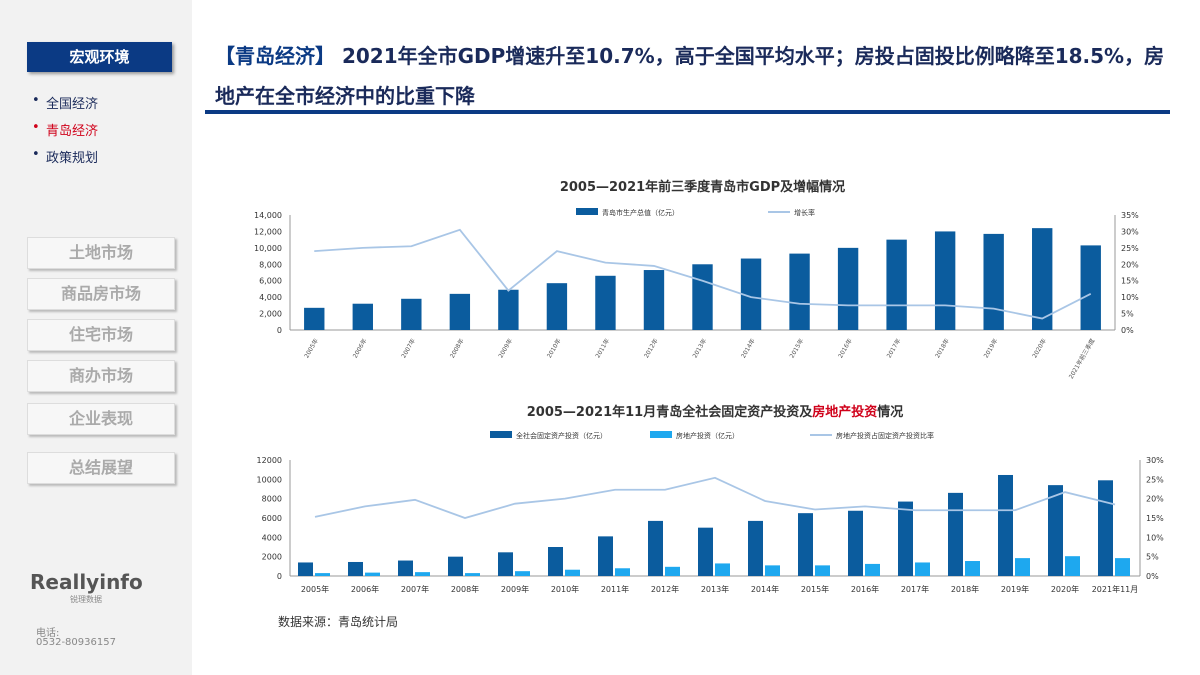 The height and width of the screenshot is (675, 1200). Describe the element at coordinates (415, 589) in the screenshot. I see `x-tick-label: 2007年` at that location.